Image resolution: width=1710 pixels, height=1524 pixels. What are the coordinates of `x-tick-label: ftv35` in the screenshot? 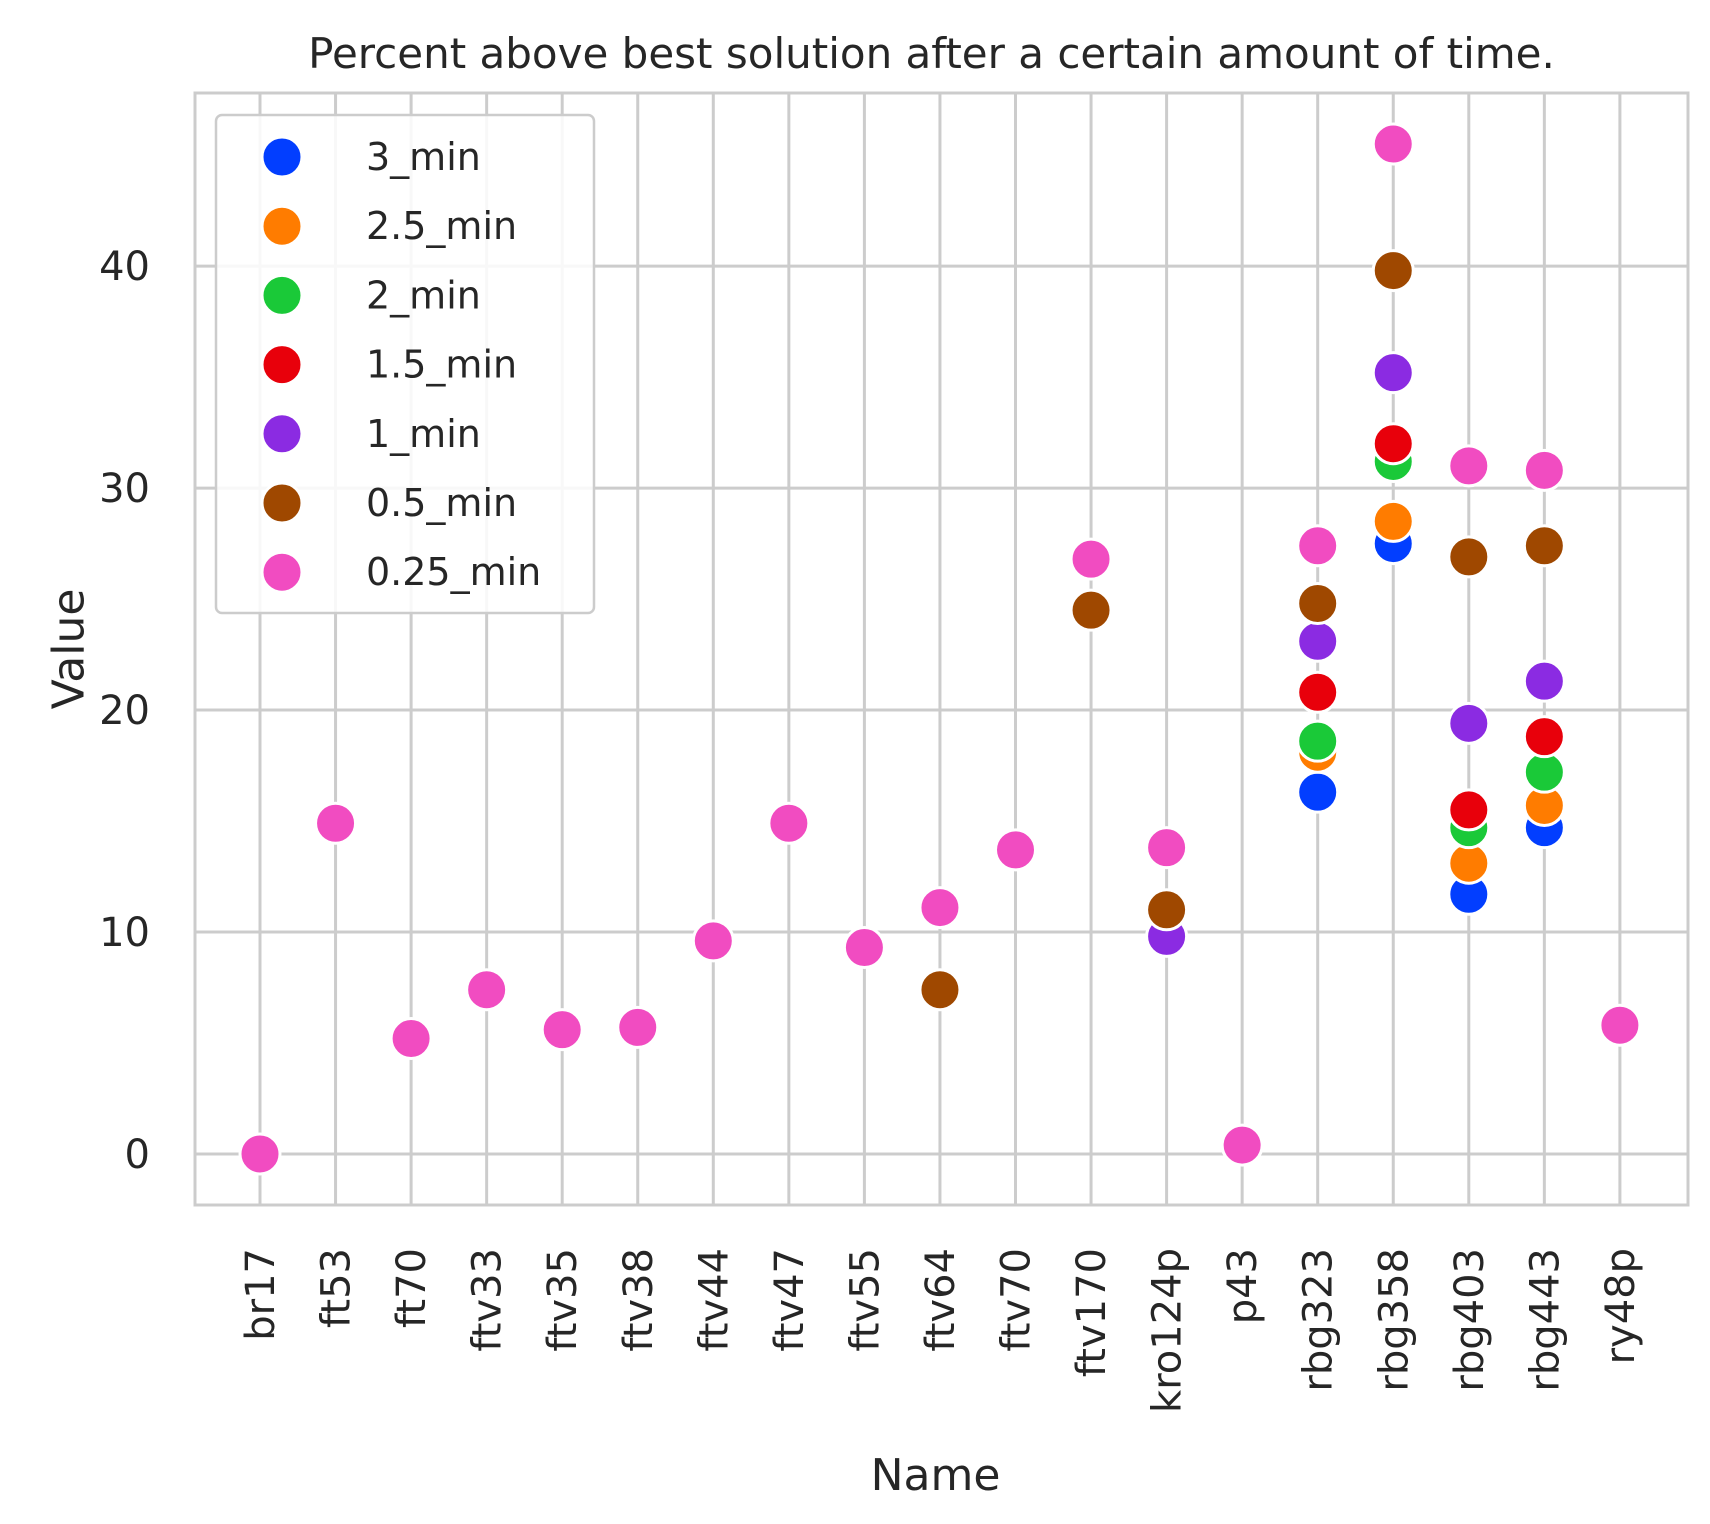 It's located at (563, 1300).